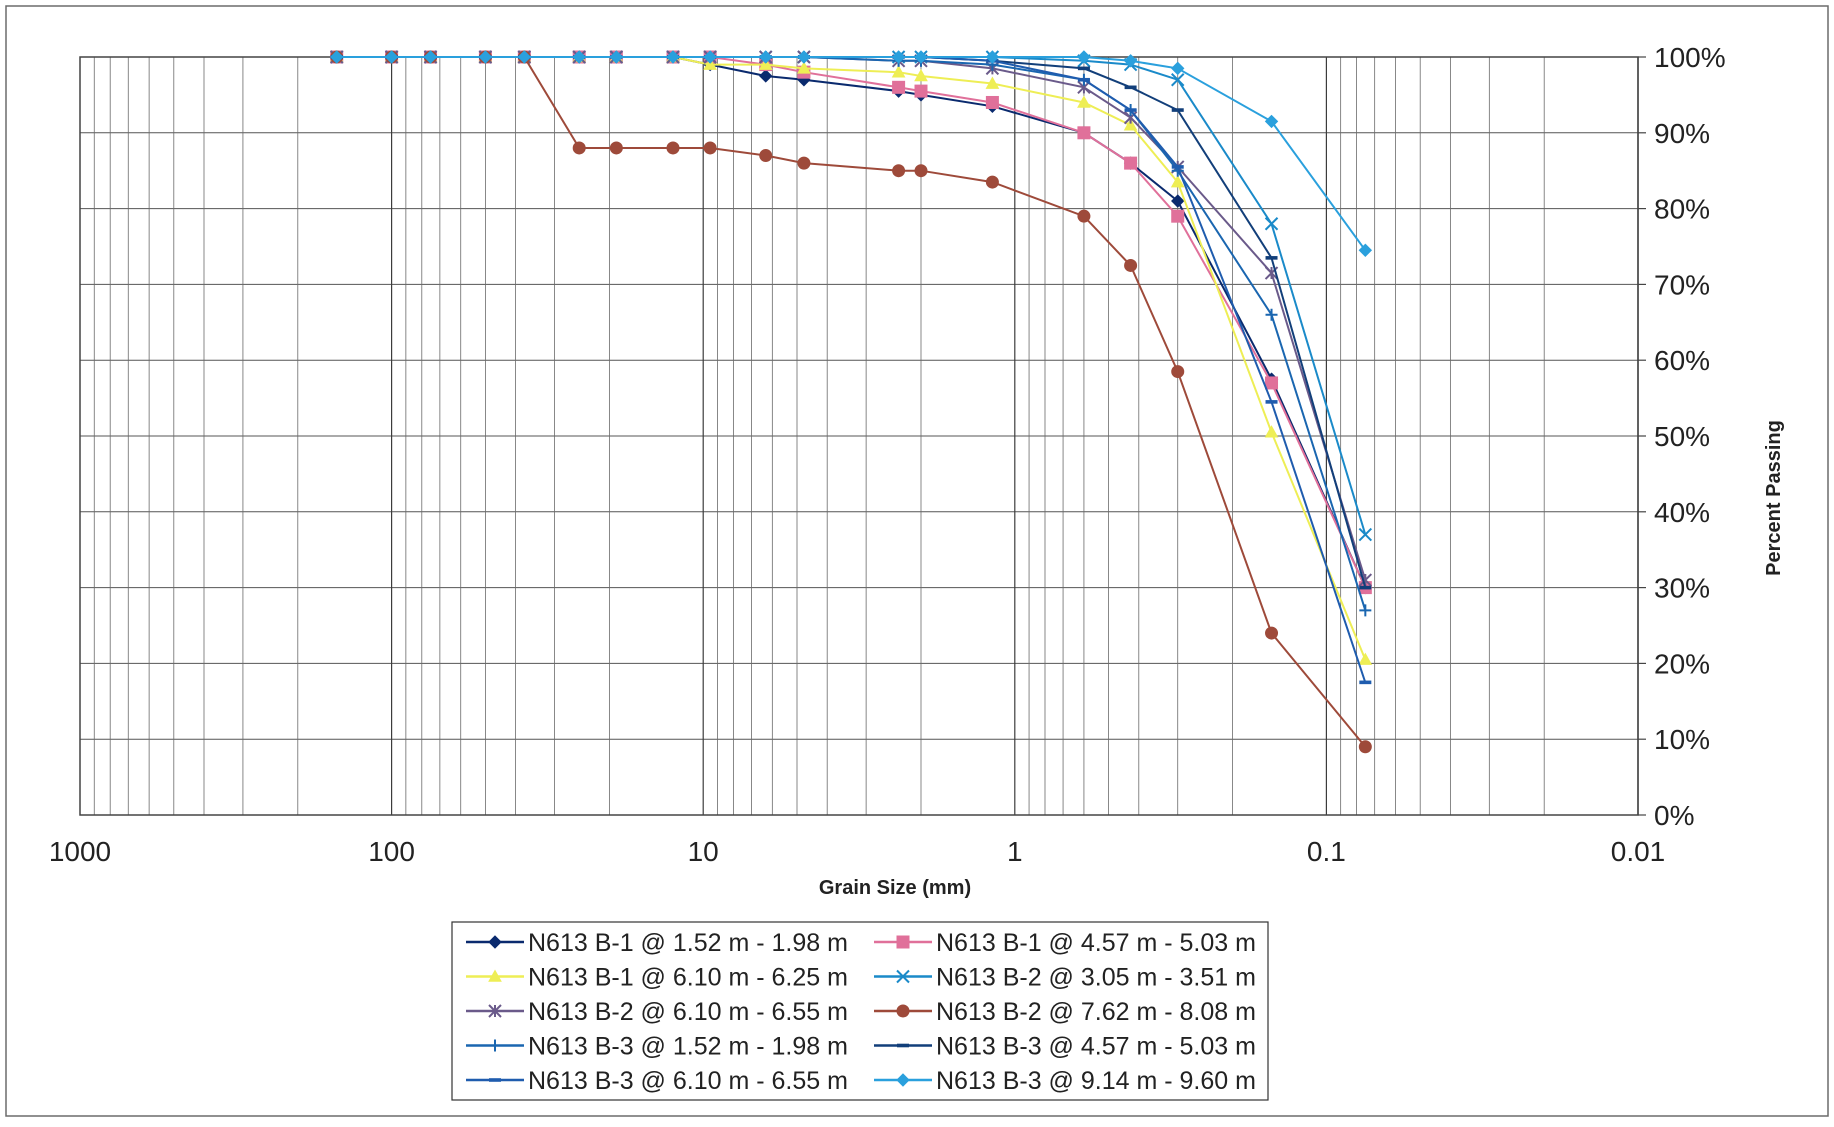 The height and width of the screenshot is (1127, 1834). What do you see at coordinates (1096, 978) in the screenshot?
I see `legend-label: N613 B-2 @ 3.05 m - 3.51 m` at bounding box center [1096, 978].